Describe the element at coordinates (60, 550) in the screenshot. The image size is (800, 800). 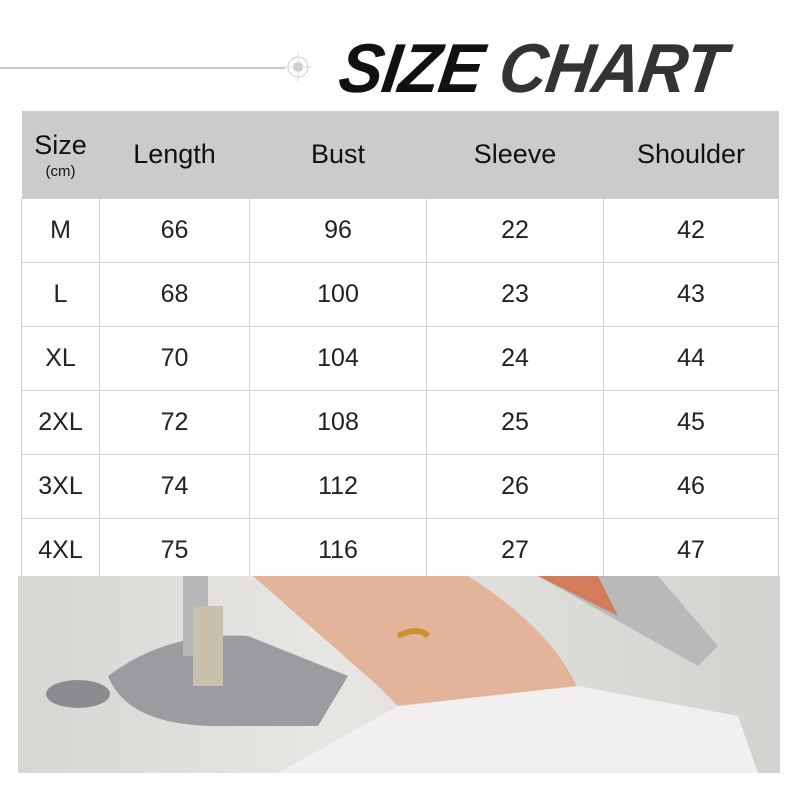
I see `table-cell: 4XL` at that location.